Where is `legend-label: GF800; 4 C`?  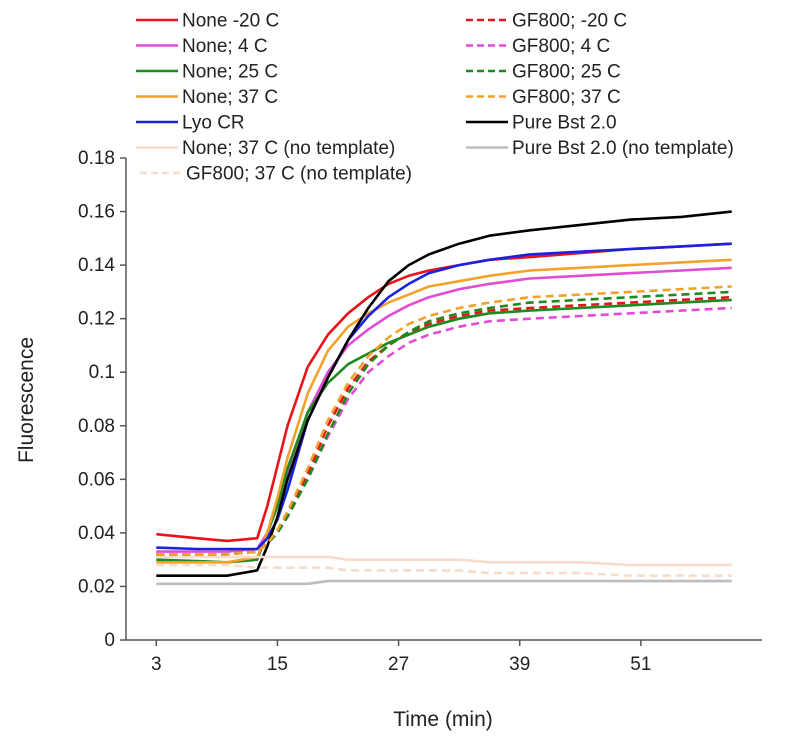 legend-label: GF800; 4 C is located at coordinates (561, 46).